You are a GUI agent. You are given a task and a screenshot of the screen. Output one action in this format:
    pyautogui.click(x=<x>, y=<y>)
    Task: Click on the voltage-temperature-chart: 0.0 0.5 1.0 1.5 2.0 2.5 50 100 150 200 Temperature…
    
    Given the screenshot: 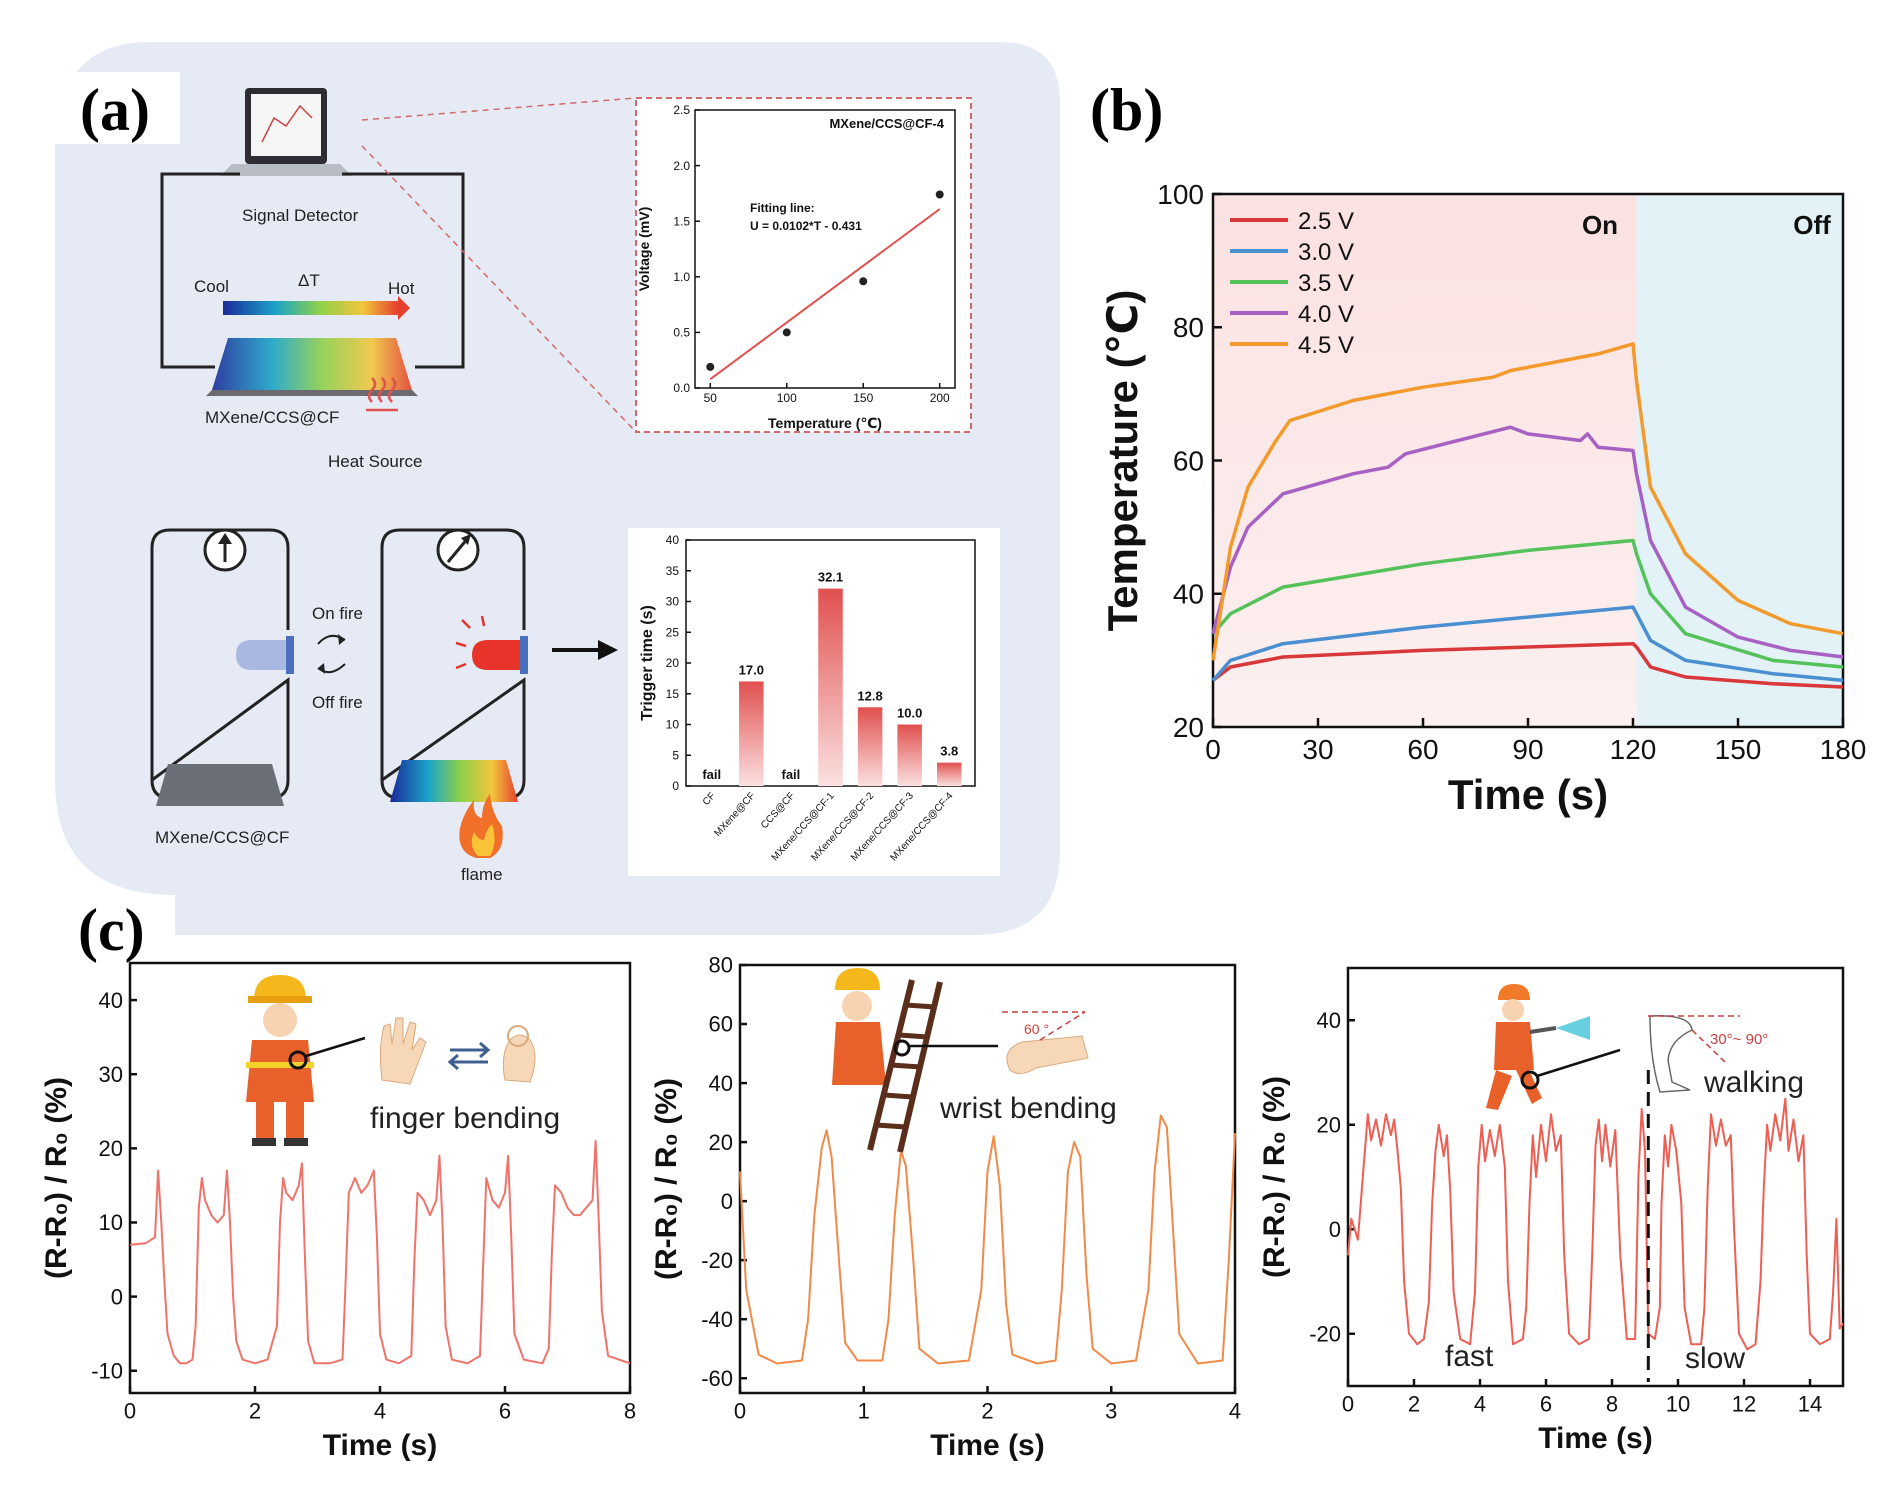 What is the action you would take?
    pyautogui.click(x=796, y=267)
    